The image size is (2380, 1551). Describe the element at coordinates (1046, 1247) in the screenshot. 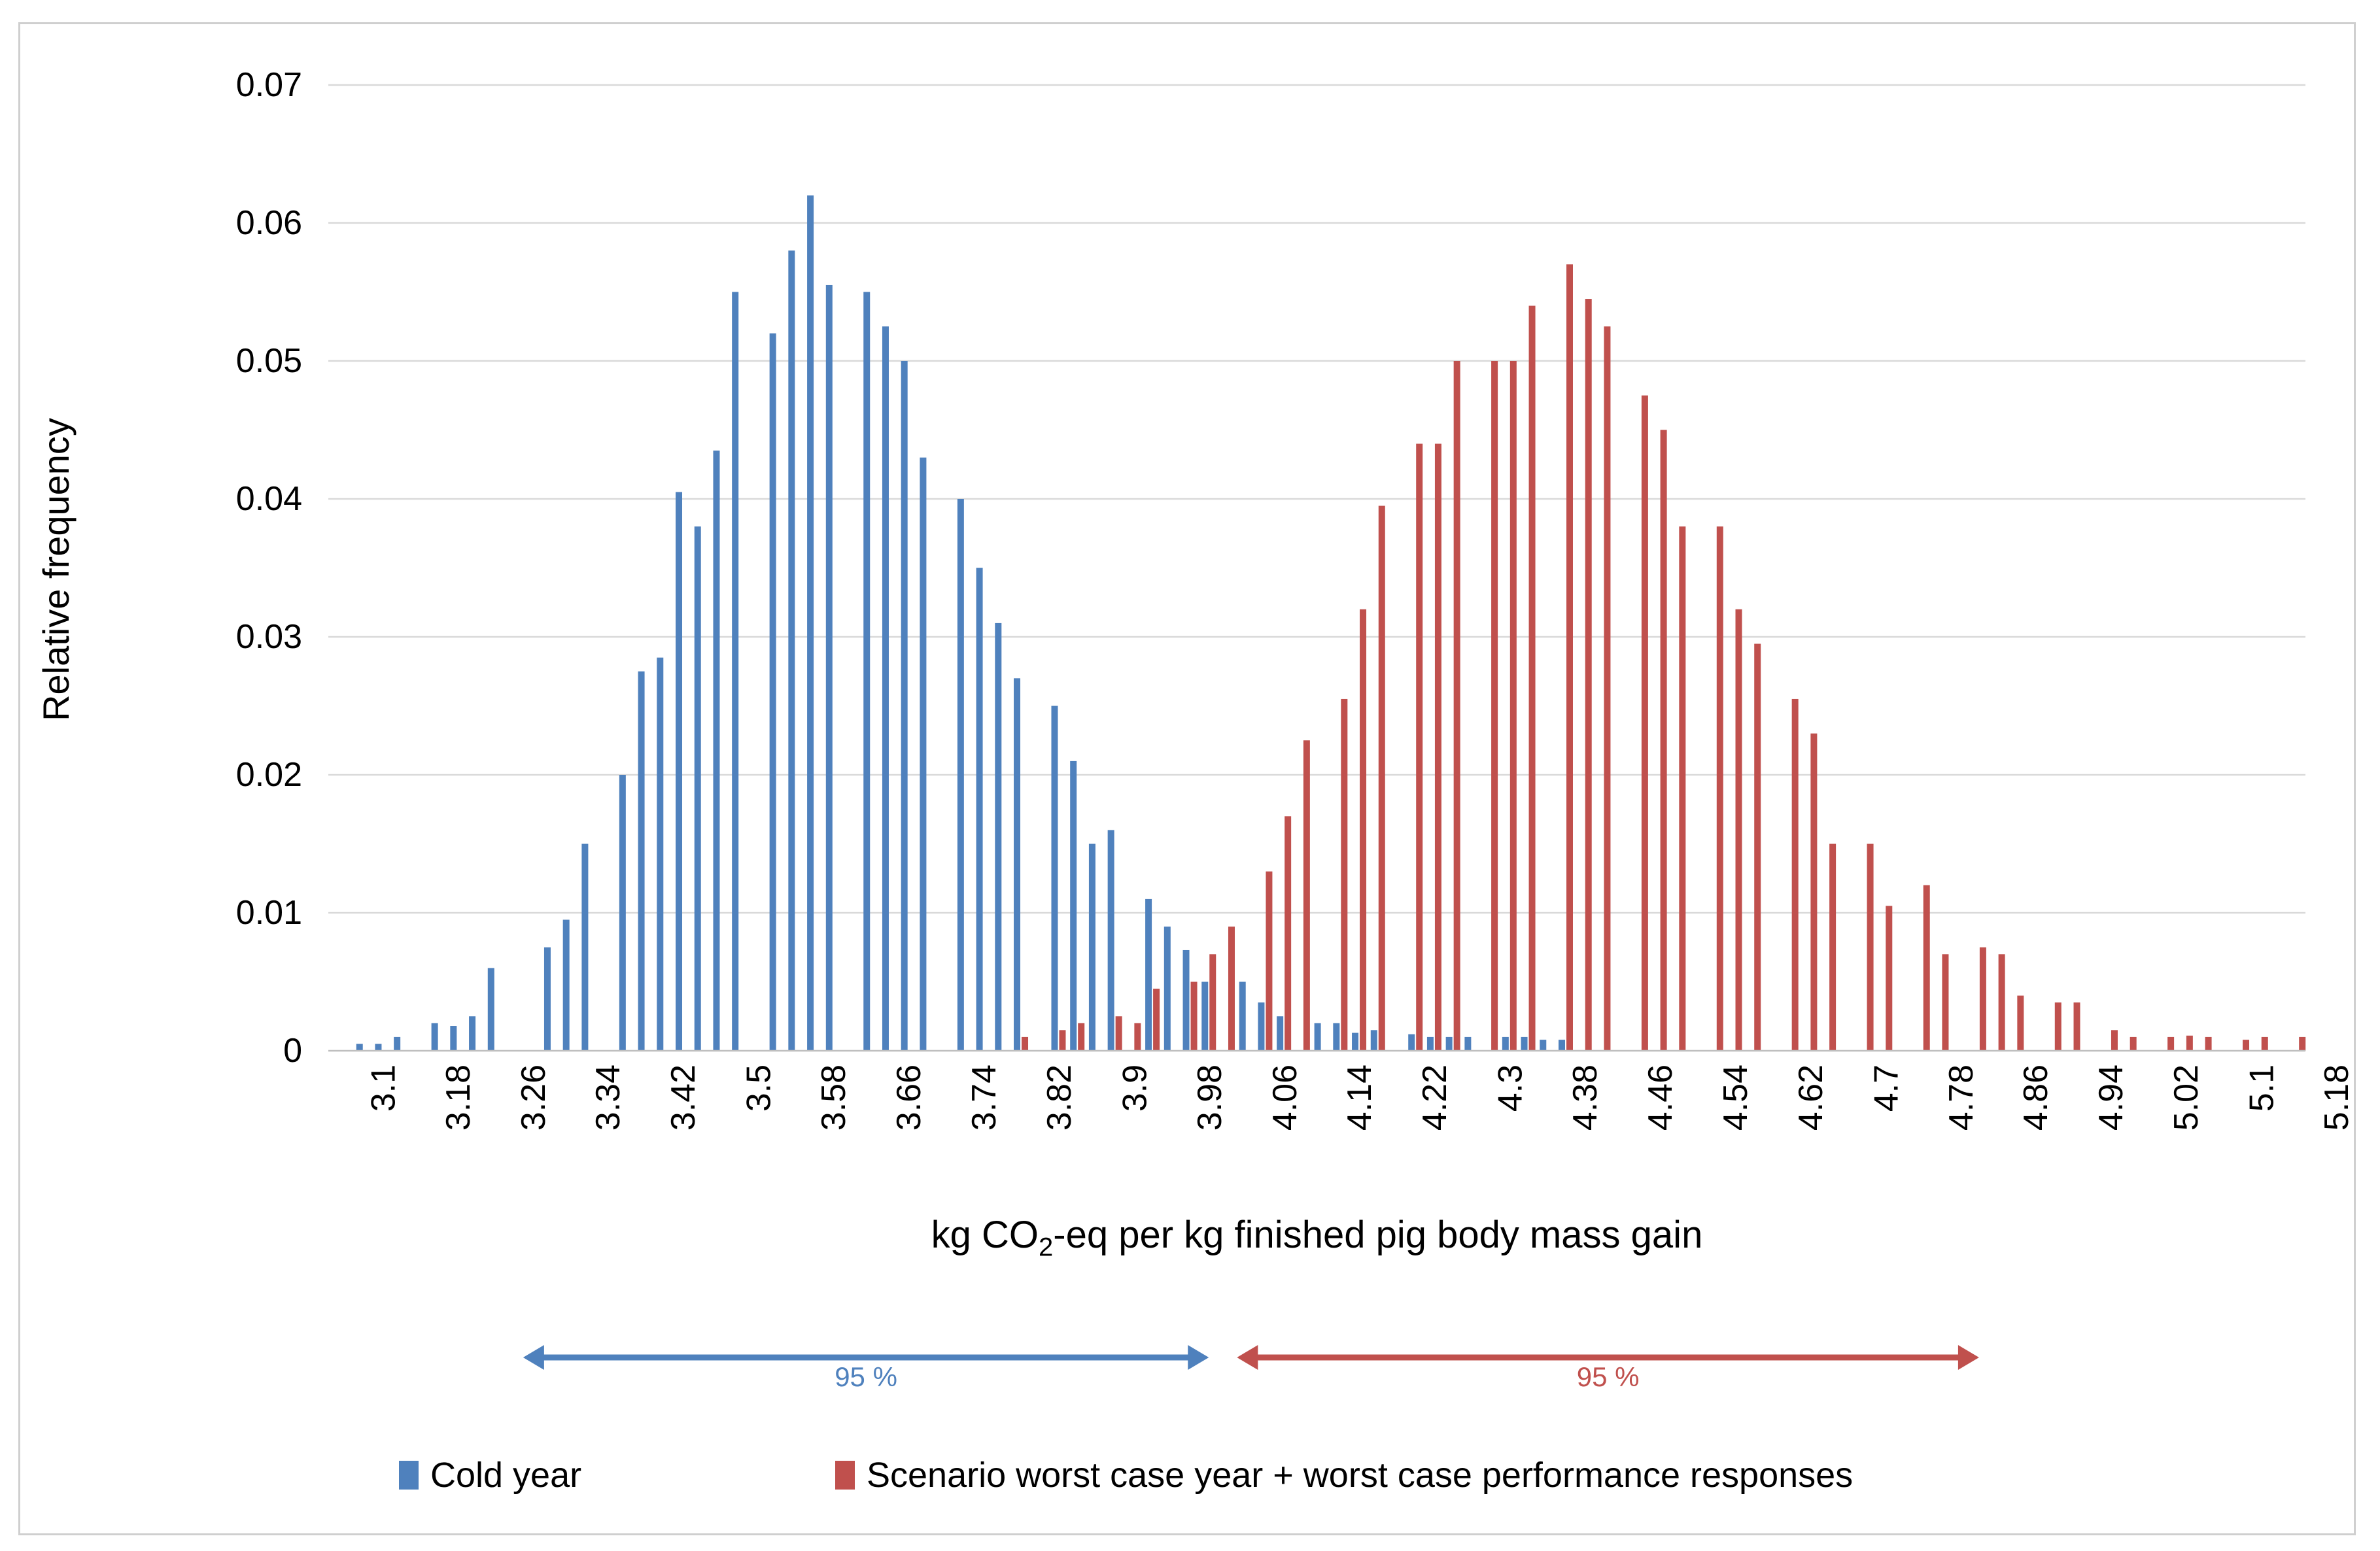

I see `x-axis-title-subscript: 2` at that location.